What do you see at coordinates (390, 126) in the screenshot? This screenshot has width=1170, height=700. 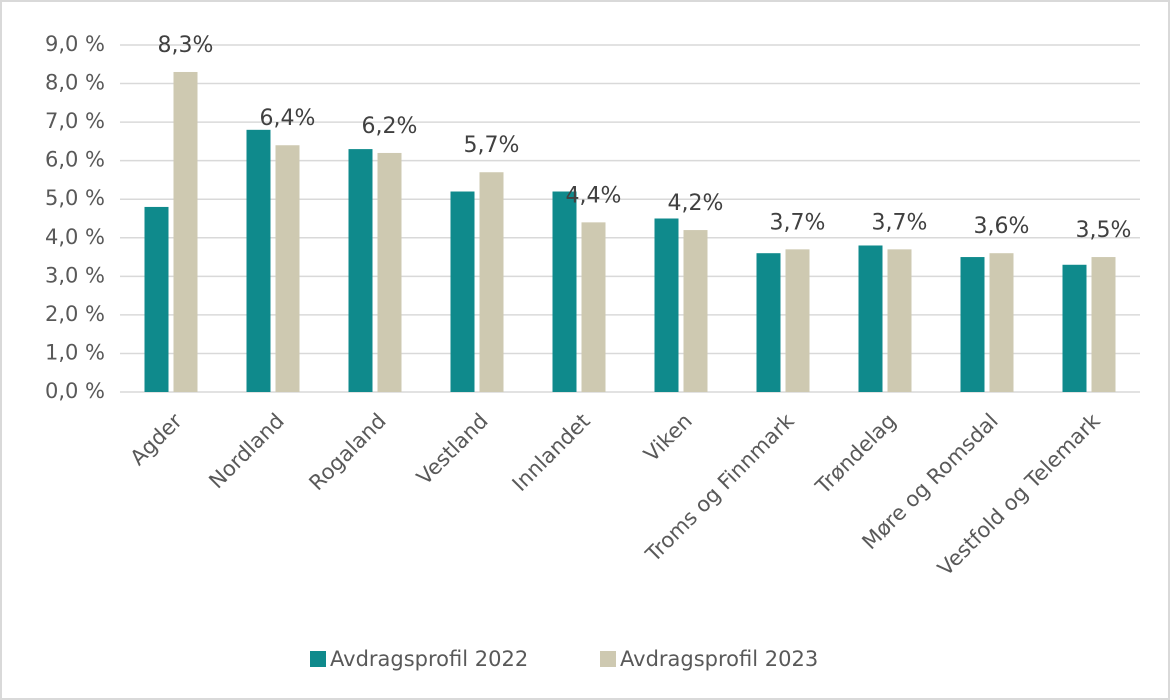 I see `data-label: 6,2%` at bounding box center [390, 126].